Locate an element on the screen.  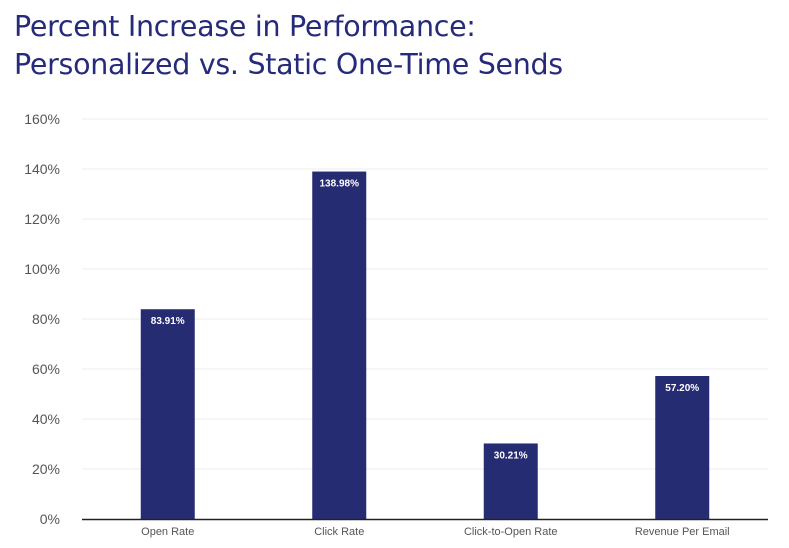
y-tick-label: 20% is located at coordinates (46, 469).